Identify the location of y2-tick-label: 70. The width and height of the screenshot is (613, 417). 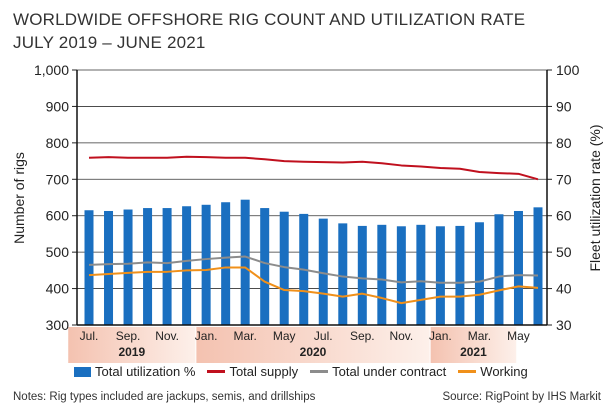
(564, 179).